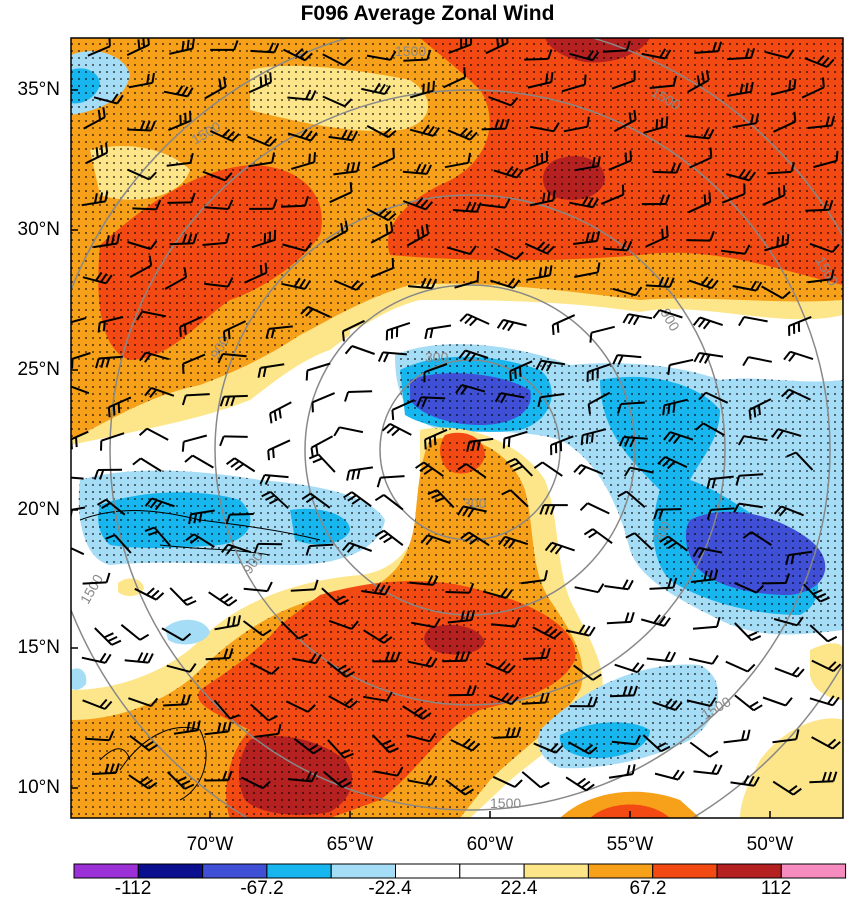  What do you see at coordinates (262, 888) in the screenshot?
I see `colorbar-tick-label: -67.2` at bounding box center [262, 888].